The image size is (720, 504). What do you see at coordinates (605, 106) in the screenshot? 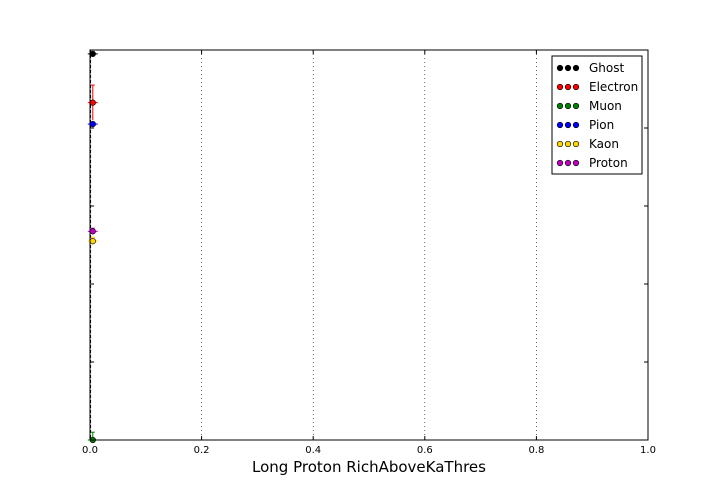
I see `legend-label-muon: Muon` at bounding box center [605, 106].